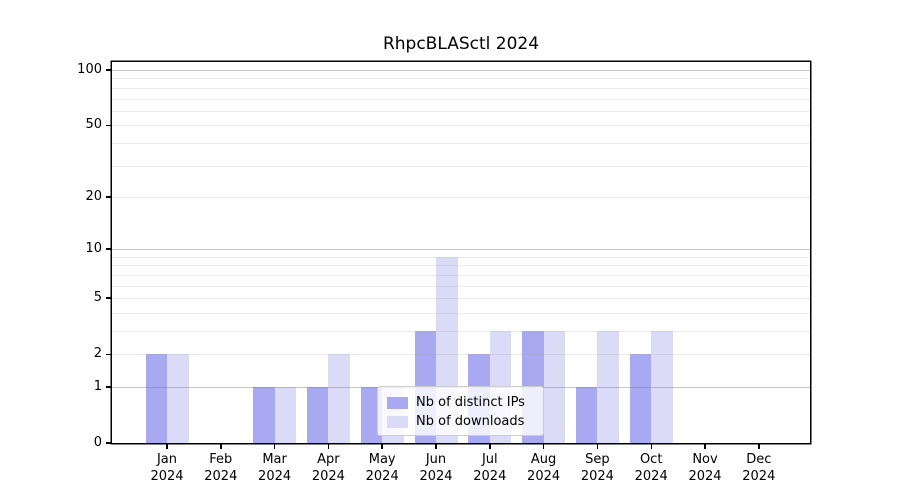 The height and width of the screenshot is (500, 900). What do you see at coordinates (640, 398) in the screenshot?
I see `bar-nb-of-distinct-ips-oct-2024` at bounding box center [640, 398].